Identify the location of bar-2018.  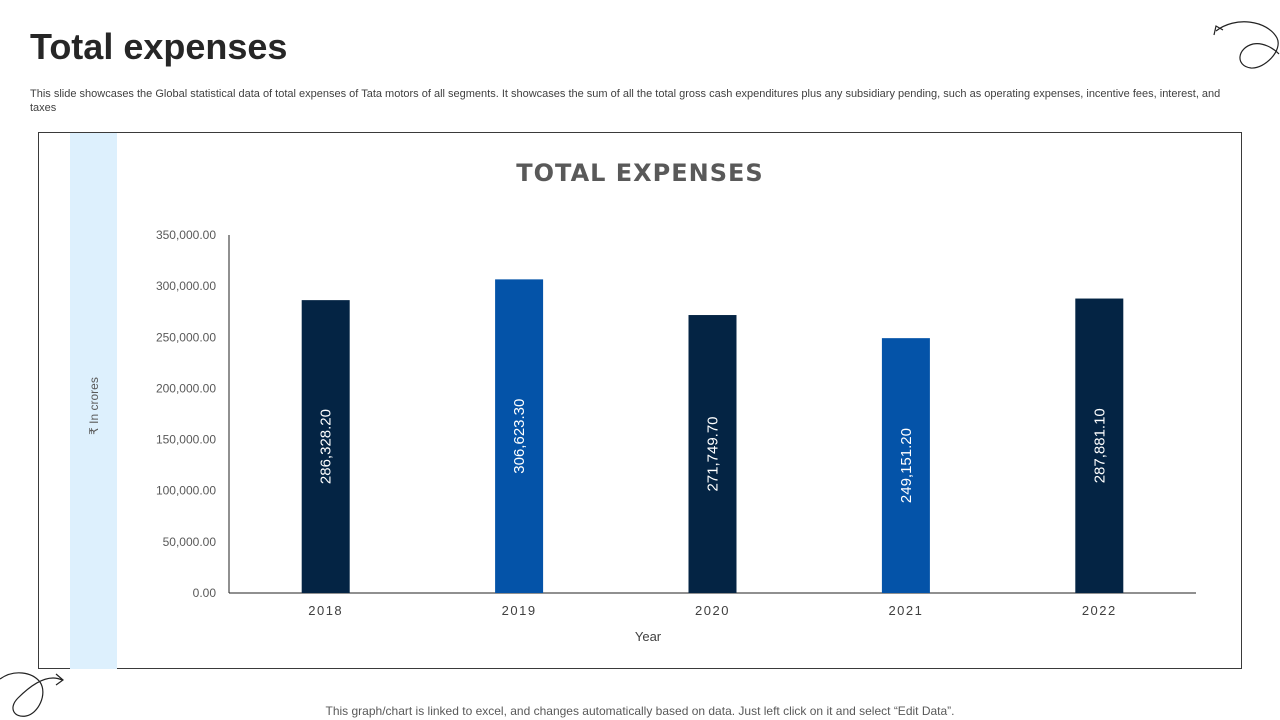
(325, 446).